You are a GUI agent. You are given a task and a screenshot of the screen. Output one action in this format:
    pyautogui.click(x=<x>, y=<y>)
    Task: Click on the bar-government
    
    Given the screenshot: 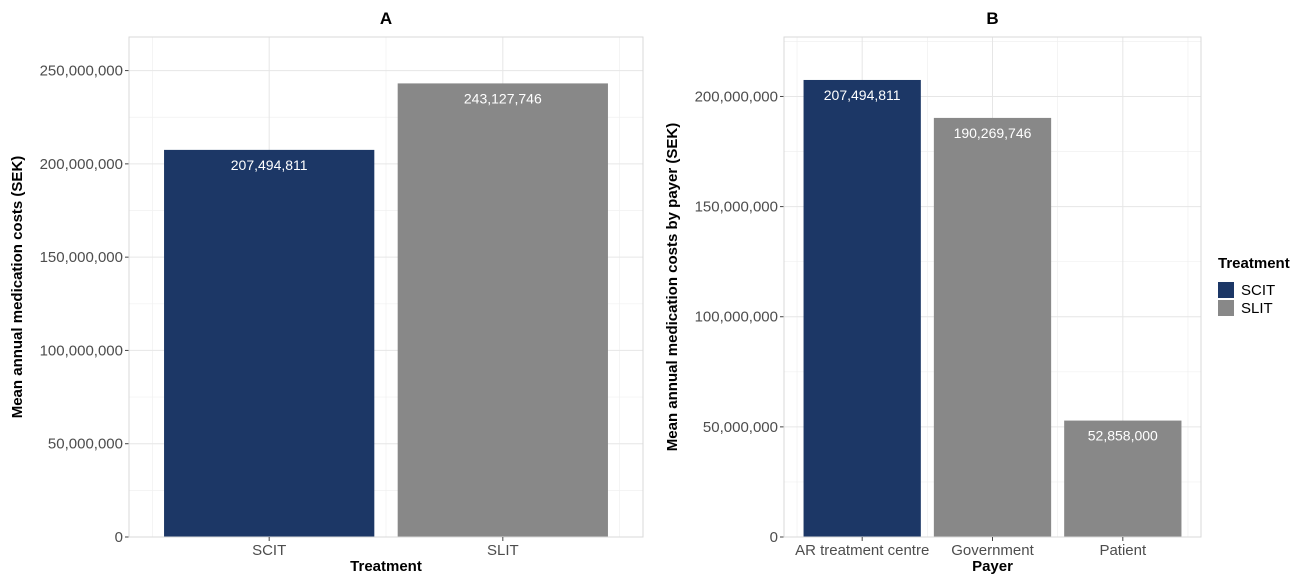 What is the action you would take?
    pyautogui.click(x=992, y=327)
    